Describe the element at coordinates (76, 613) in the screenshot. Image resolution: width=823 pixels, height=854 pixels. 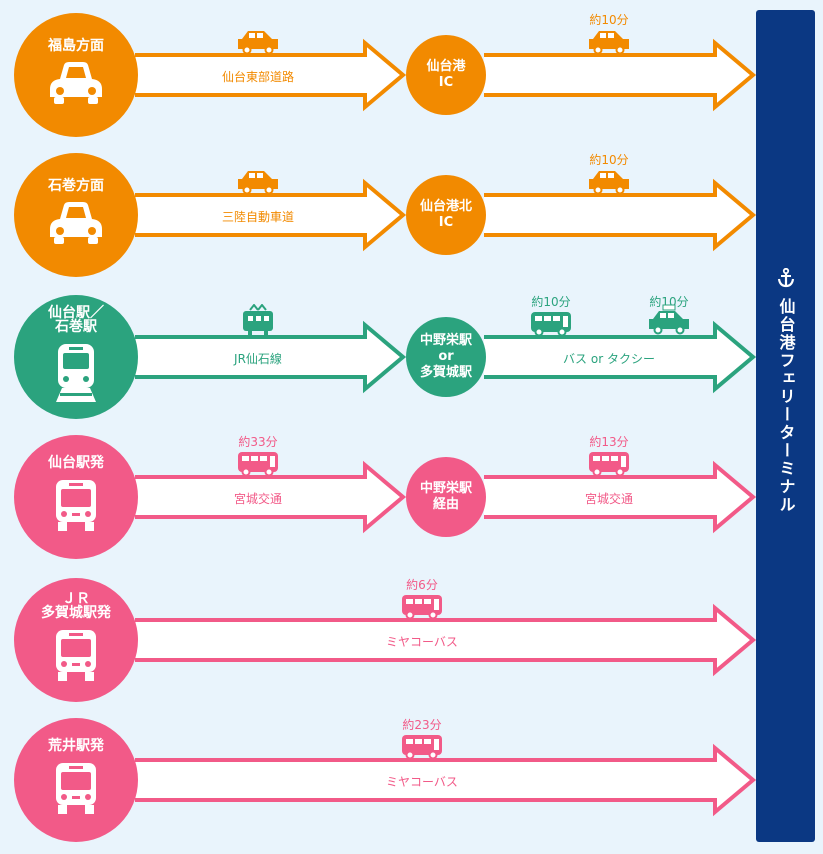
I see `origin-label: 多賀城駅発` at that location.